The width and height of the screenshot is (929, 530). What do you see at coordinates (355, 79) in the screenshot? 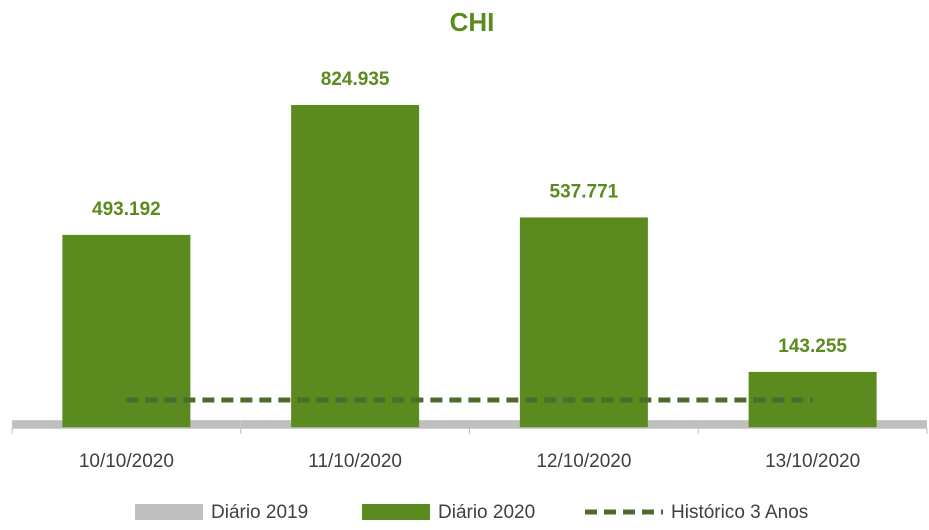
I see `data-label: 824.935` at bounding box center [355, 79].